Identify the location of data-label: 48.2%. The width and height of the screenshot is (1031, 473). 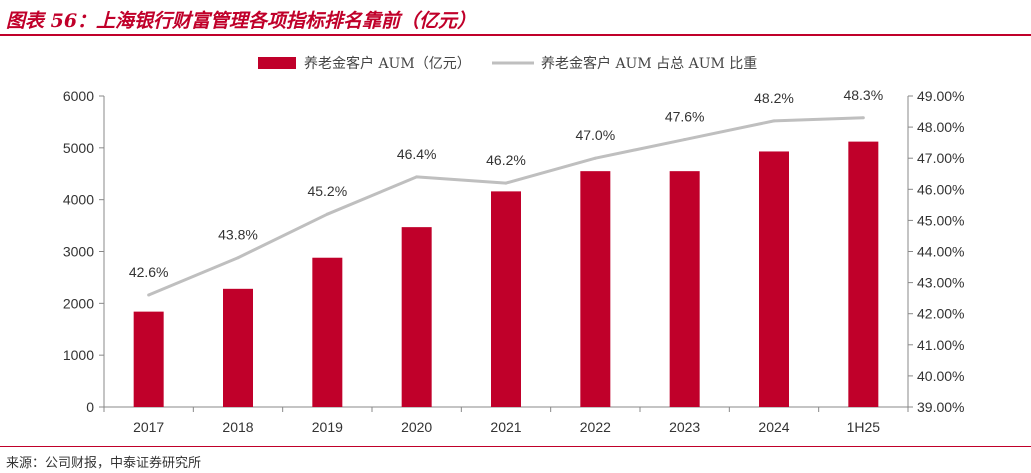
(774, 98).